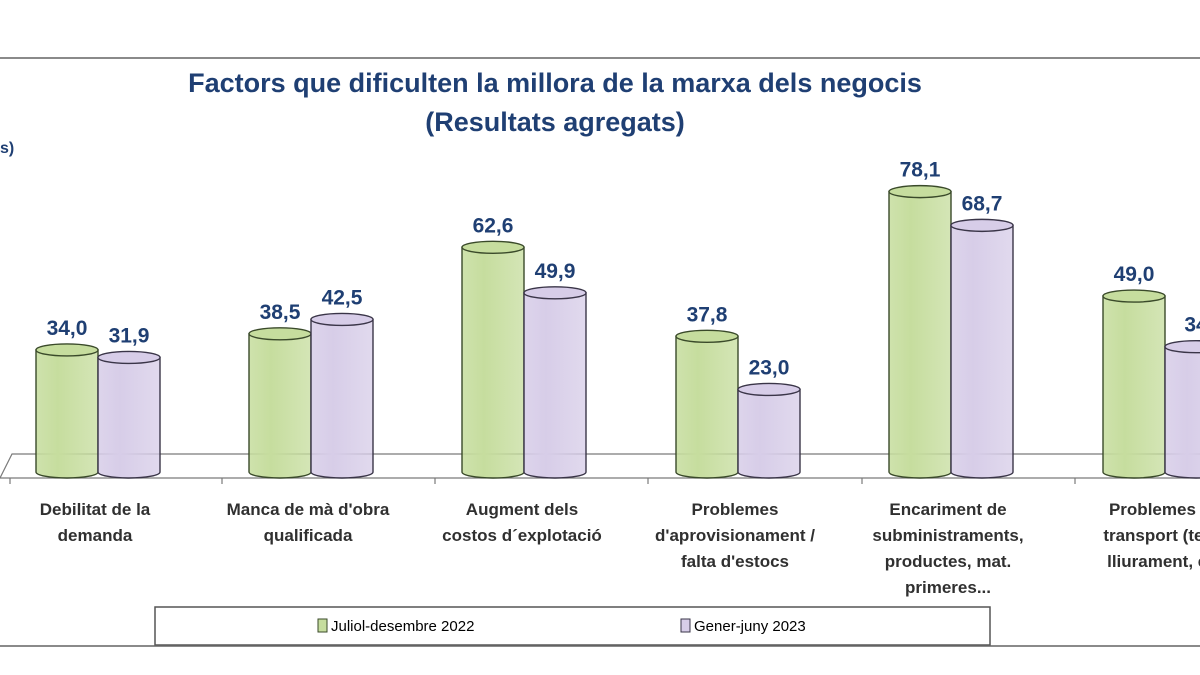  Describe the element at coordinates (750, 626) in the screenshot. I see `legend-label-series2: Gener-juny 2023` at that location.